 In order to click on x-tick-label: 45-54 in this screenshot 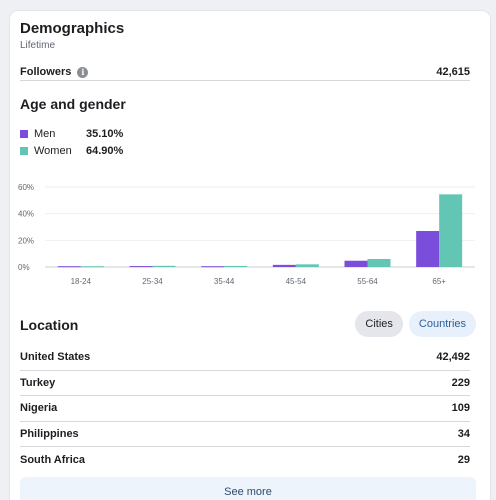, I will do `click(296, 281)`.